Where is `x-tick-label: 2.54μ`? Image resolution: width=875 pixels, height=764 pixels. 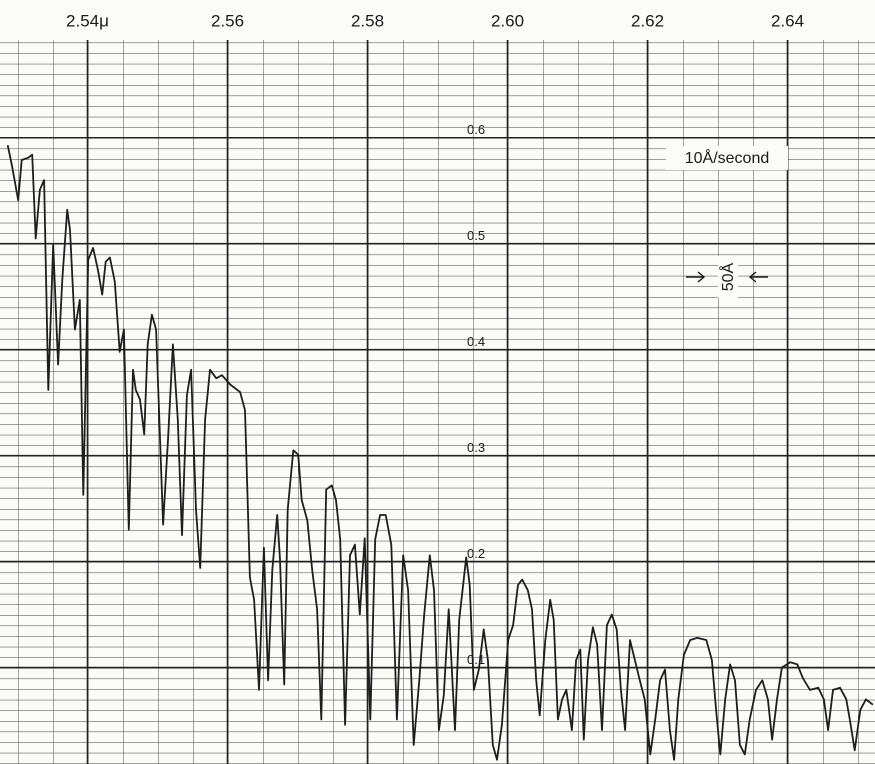
x-tick-label: 2.54μ is located at coordinates (87, 20).